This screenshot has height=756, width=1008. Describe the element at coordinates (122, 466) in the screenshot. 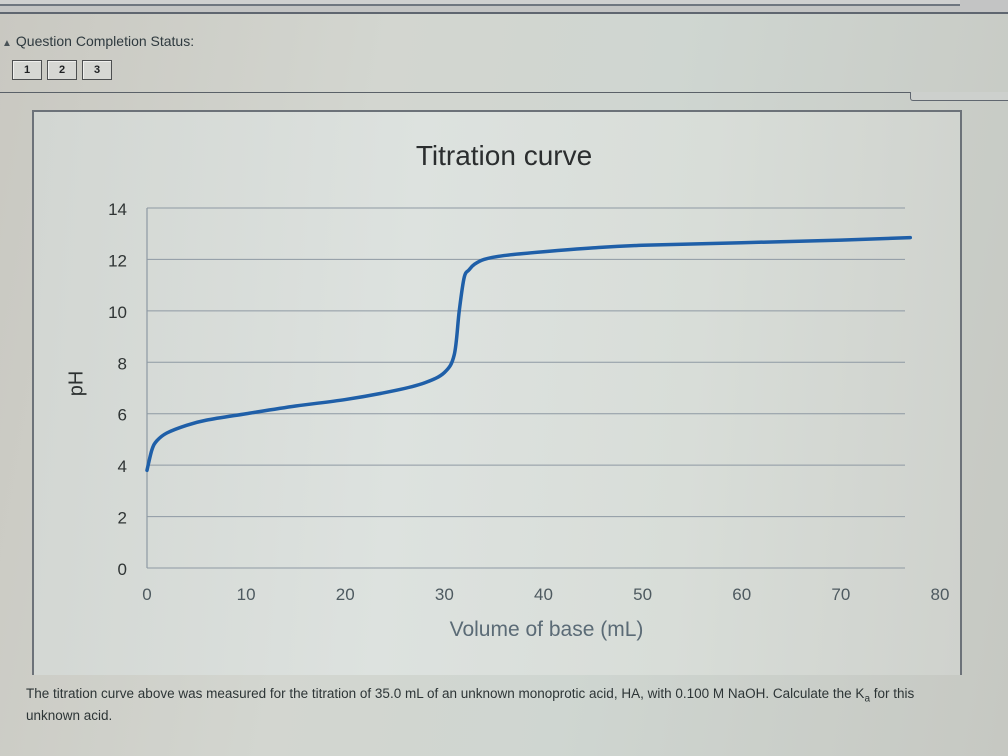

I see `y-tick-label: 4` at that location.